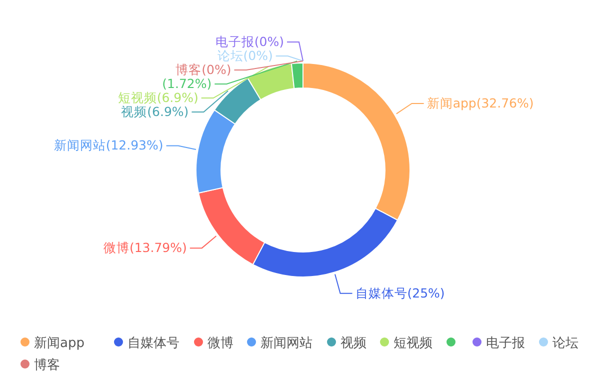  I want to click on category-label: 博客(0%), so click(204, 69).